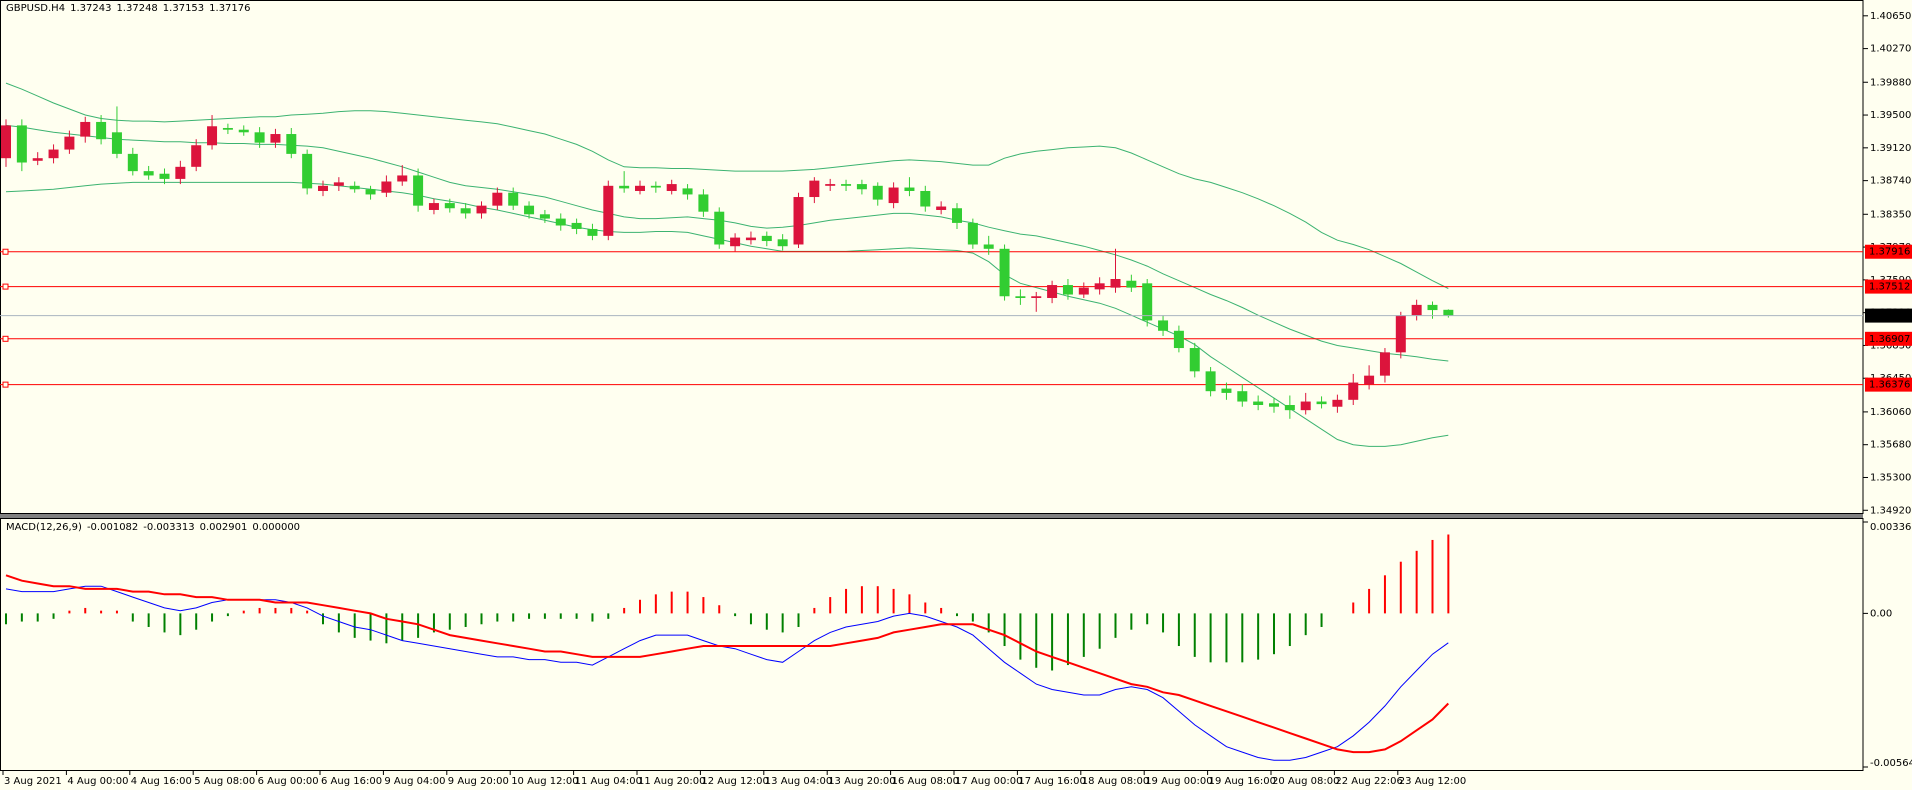 Image resolution: width=1912 pixels, height=790 pixels. What do you see at coordinates (97, 781) in the screenshot?
I see `x-tick-label: 4 Aug 00:00` at bounding box center [97, 781].